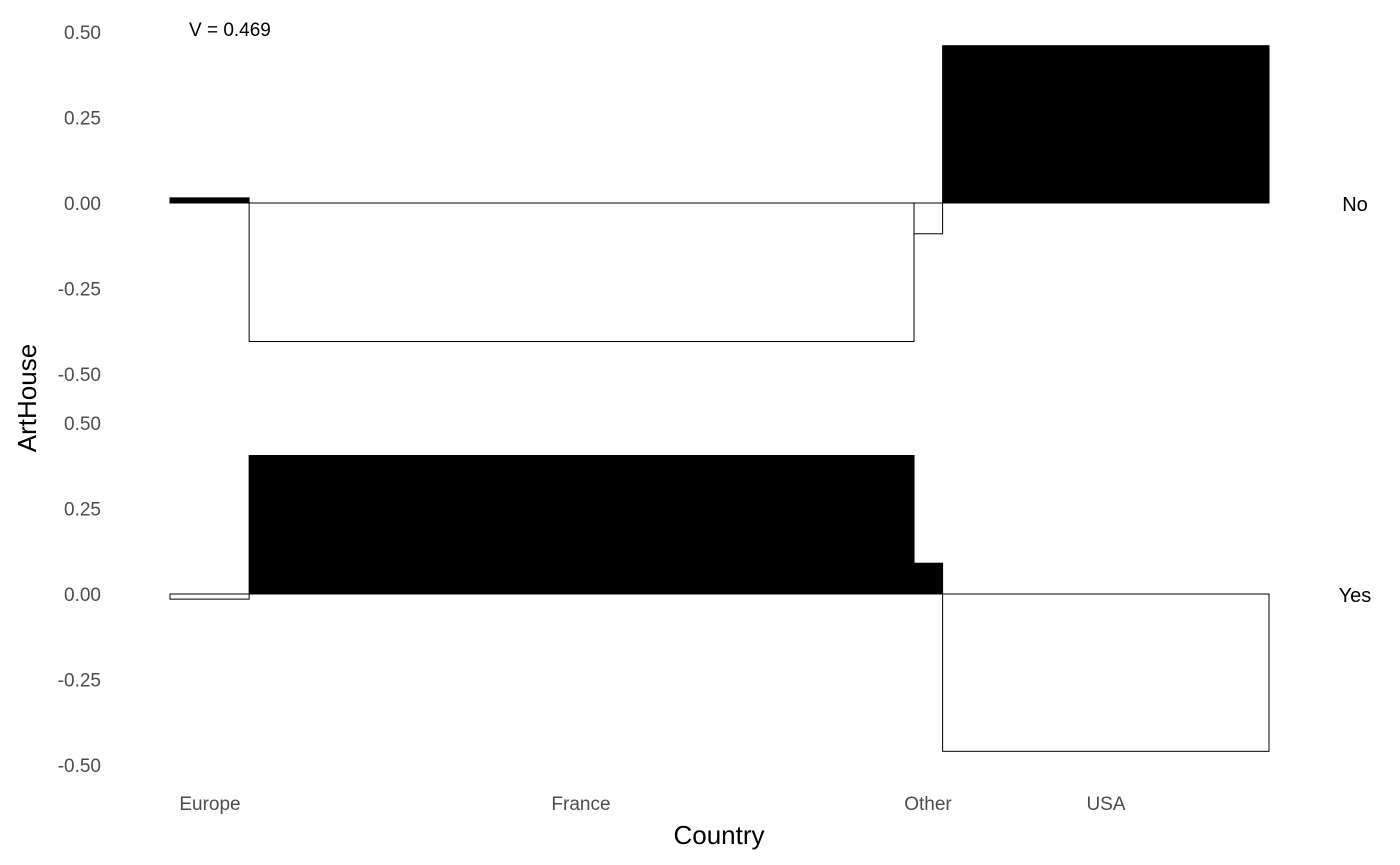 The image size is (1400, 865). Describe the element at coordinates (928, 578) in the screenshot. I see `bar-yes-other` at that location.